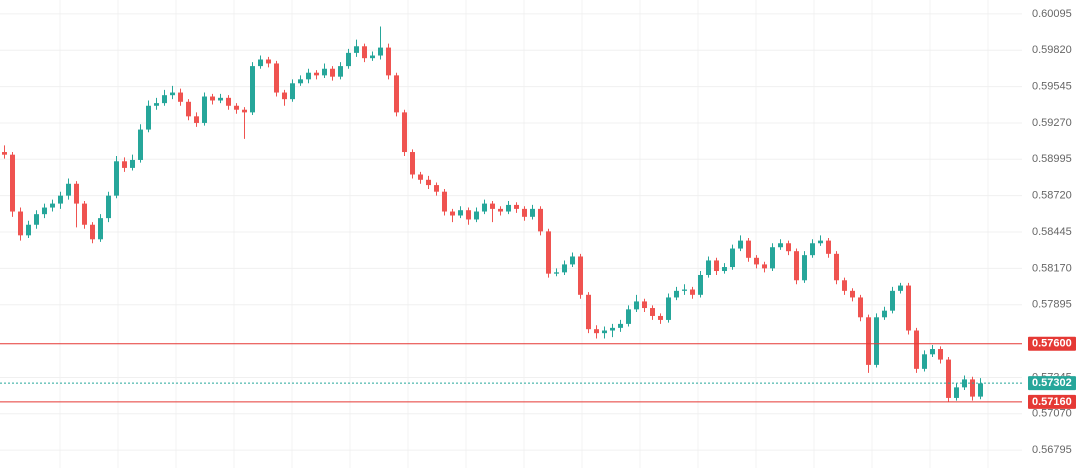 The image size is (1080, 468). What do you see at coordinates (1052, 268) in the screenshot?
I see `y-tick-label: 0.58170` at bounding box center [1052, 268].